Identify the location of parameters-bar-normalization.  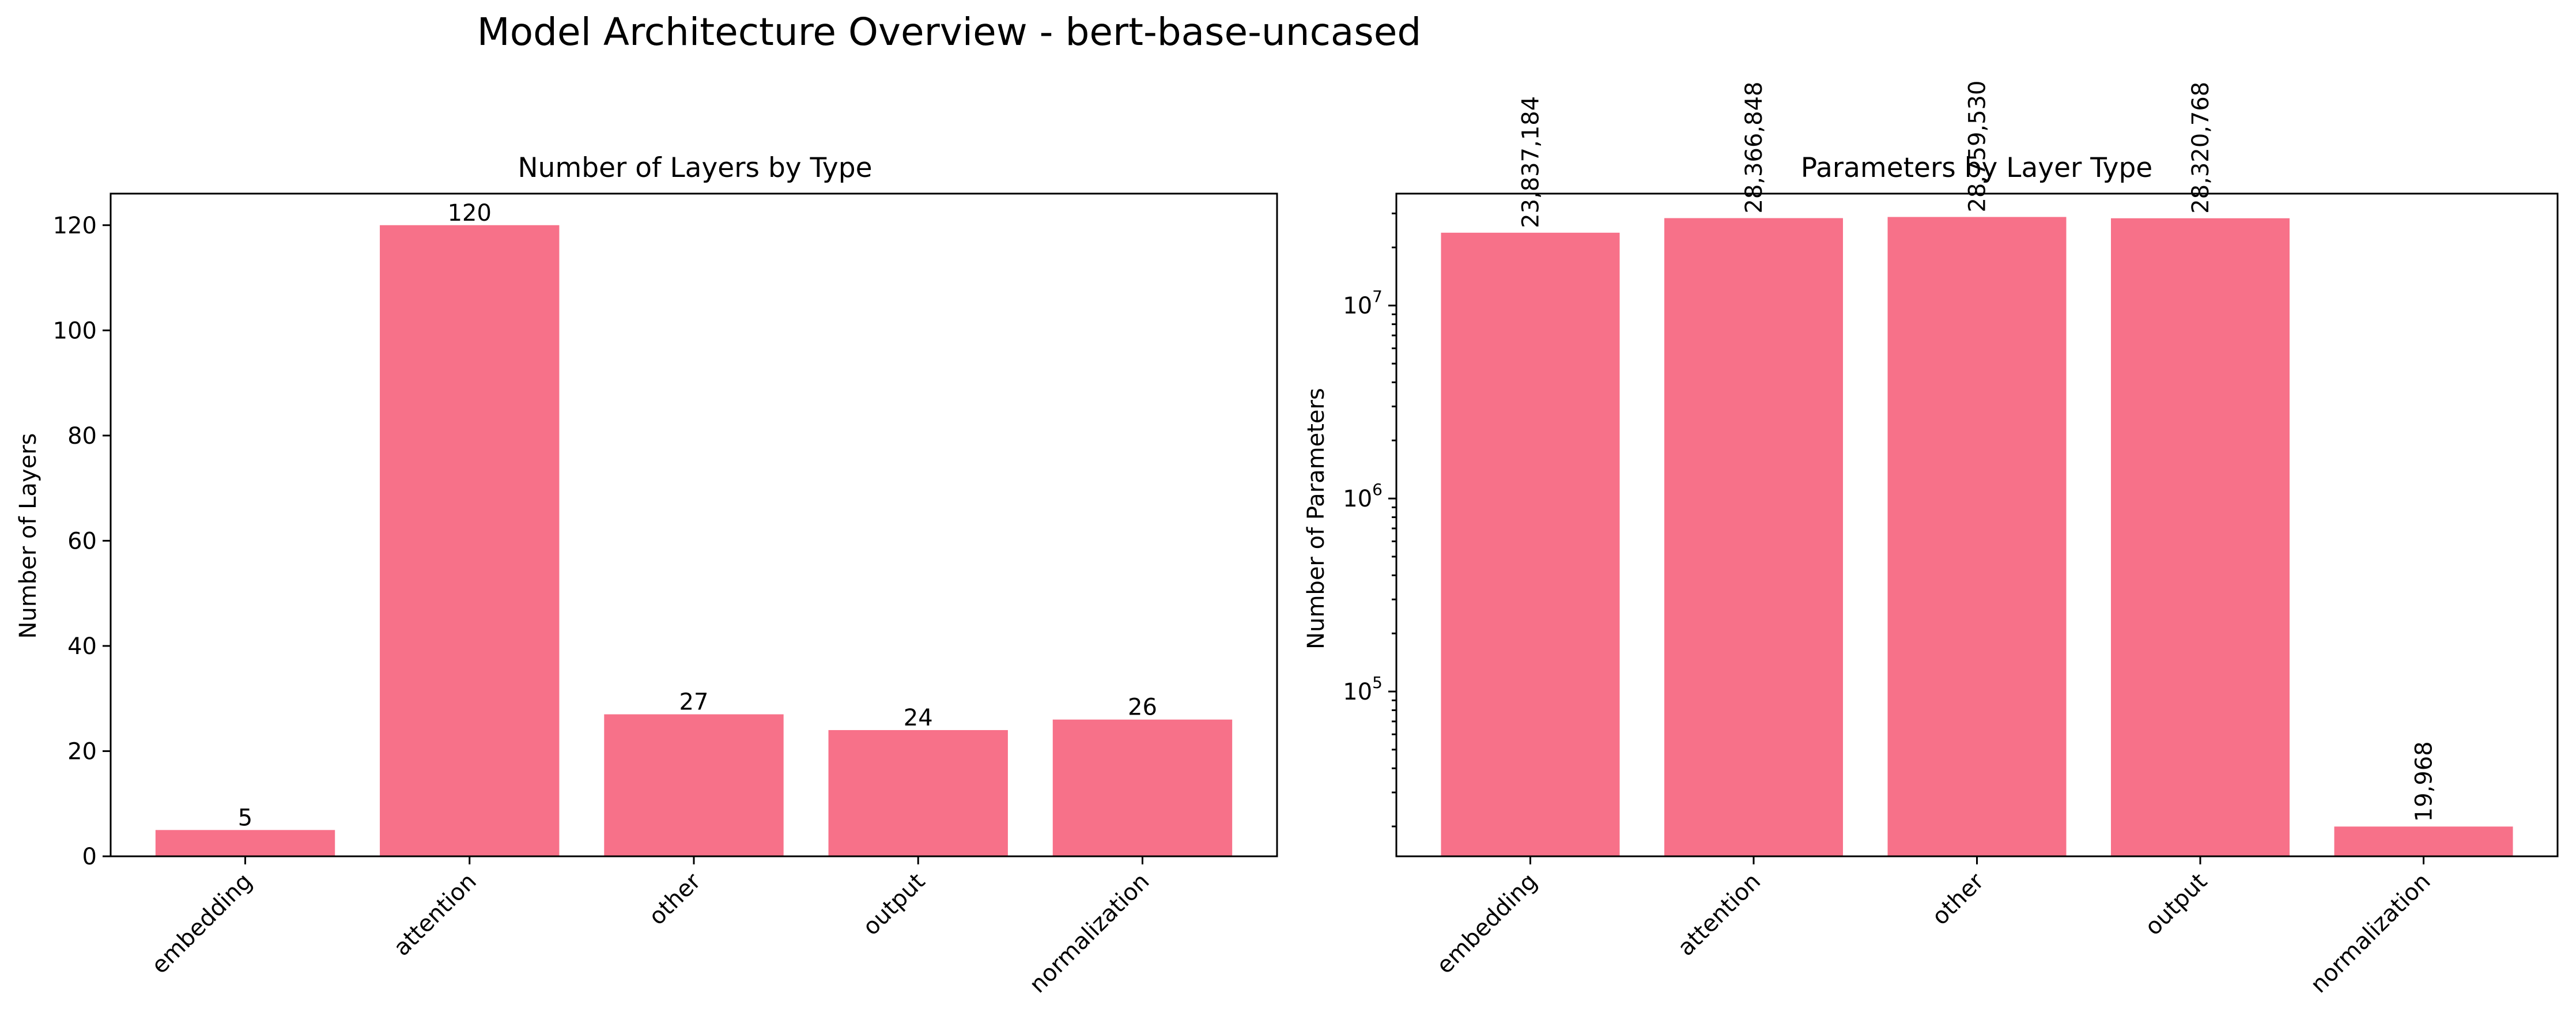
(2423, 841).